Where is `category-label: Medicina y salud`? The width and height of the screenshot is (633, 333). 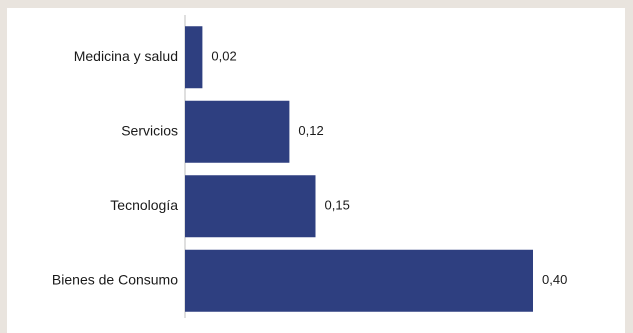
category-label: Medicina y salud is located at coordinates (126, 56).